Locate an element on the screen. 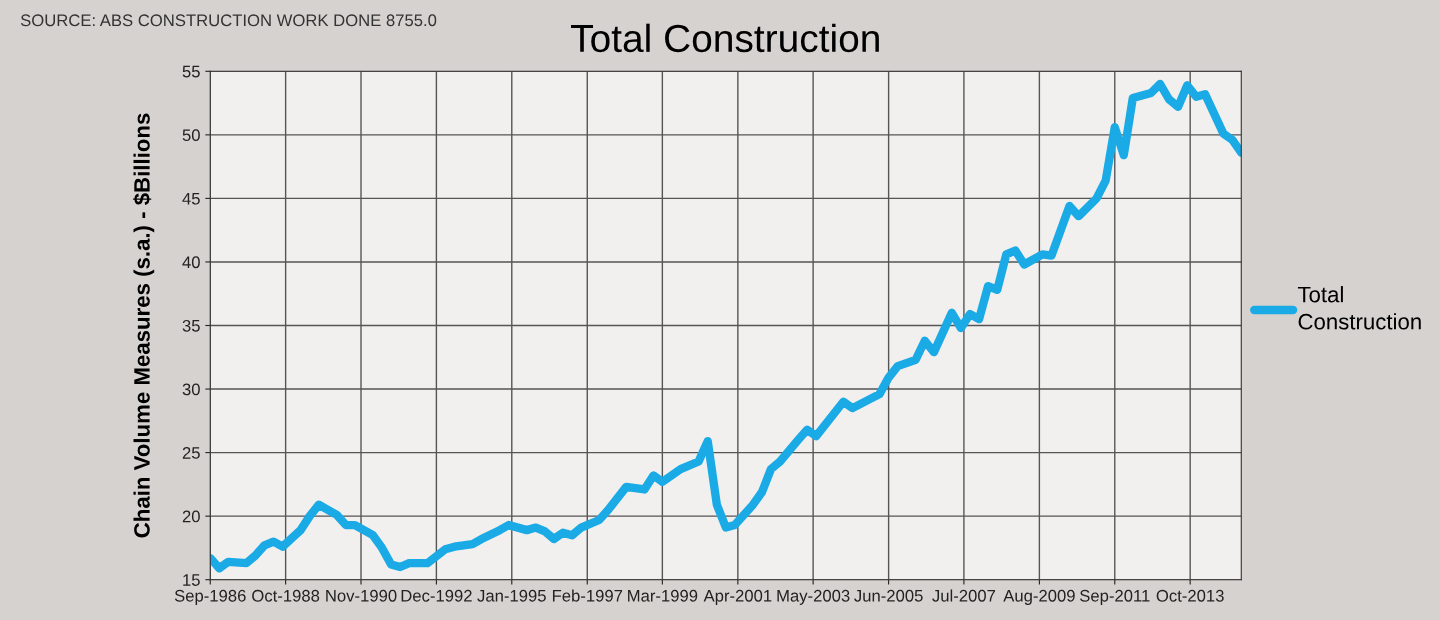 This screenshot has height=620, width=1440. y-axis-title: Chain Volume Measures (s.a.) - $Billions is located at coordinates (144, 325).